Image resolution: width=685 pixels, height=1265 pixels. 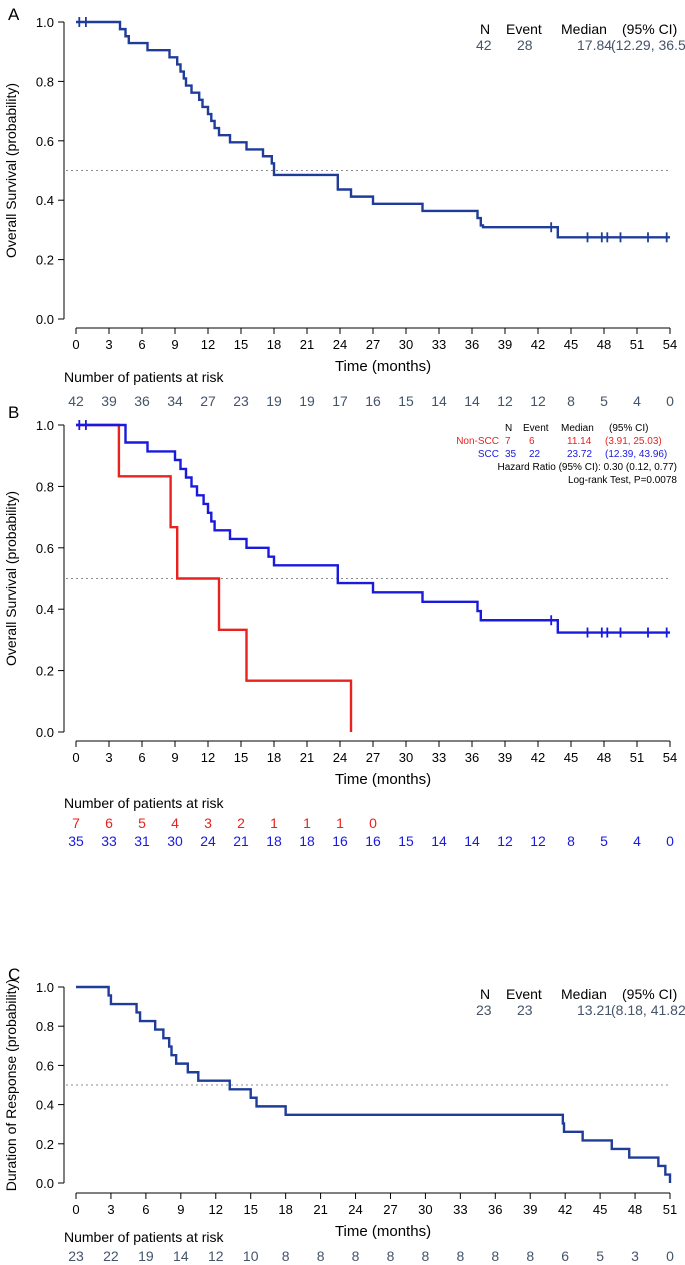 What do you see at coordinates (579, 441) in the screenshot?
I see `stats-median: 11.14` at bounding box center [579, 441].